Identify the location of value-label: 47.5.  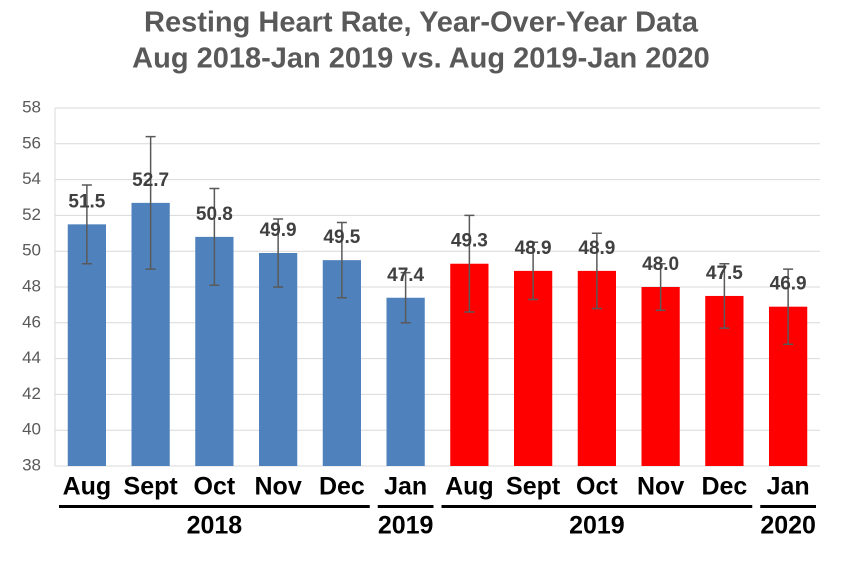
(724, 273).